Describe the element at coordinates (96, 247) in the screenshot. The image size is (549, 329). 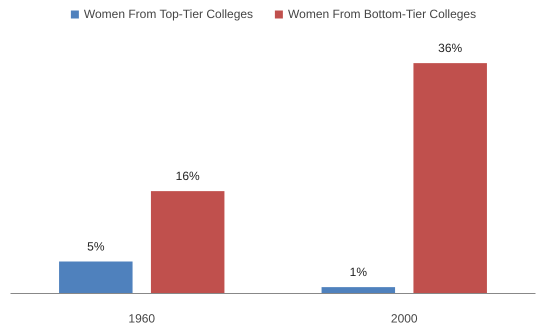
I see `data-label: 5%` at that location.